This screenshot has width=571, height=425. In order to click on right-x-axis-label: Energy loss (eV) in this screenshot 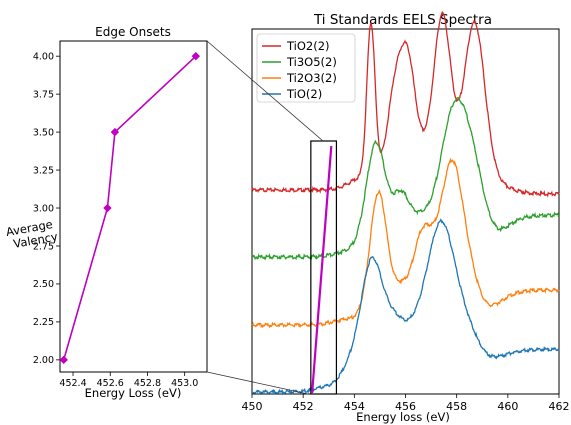, I will do `click(403, 417)`.